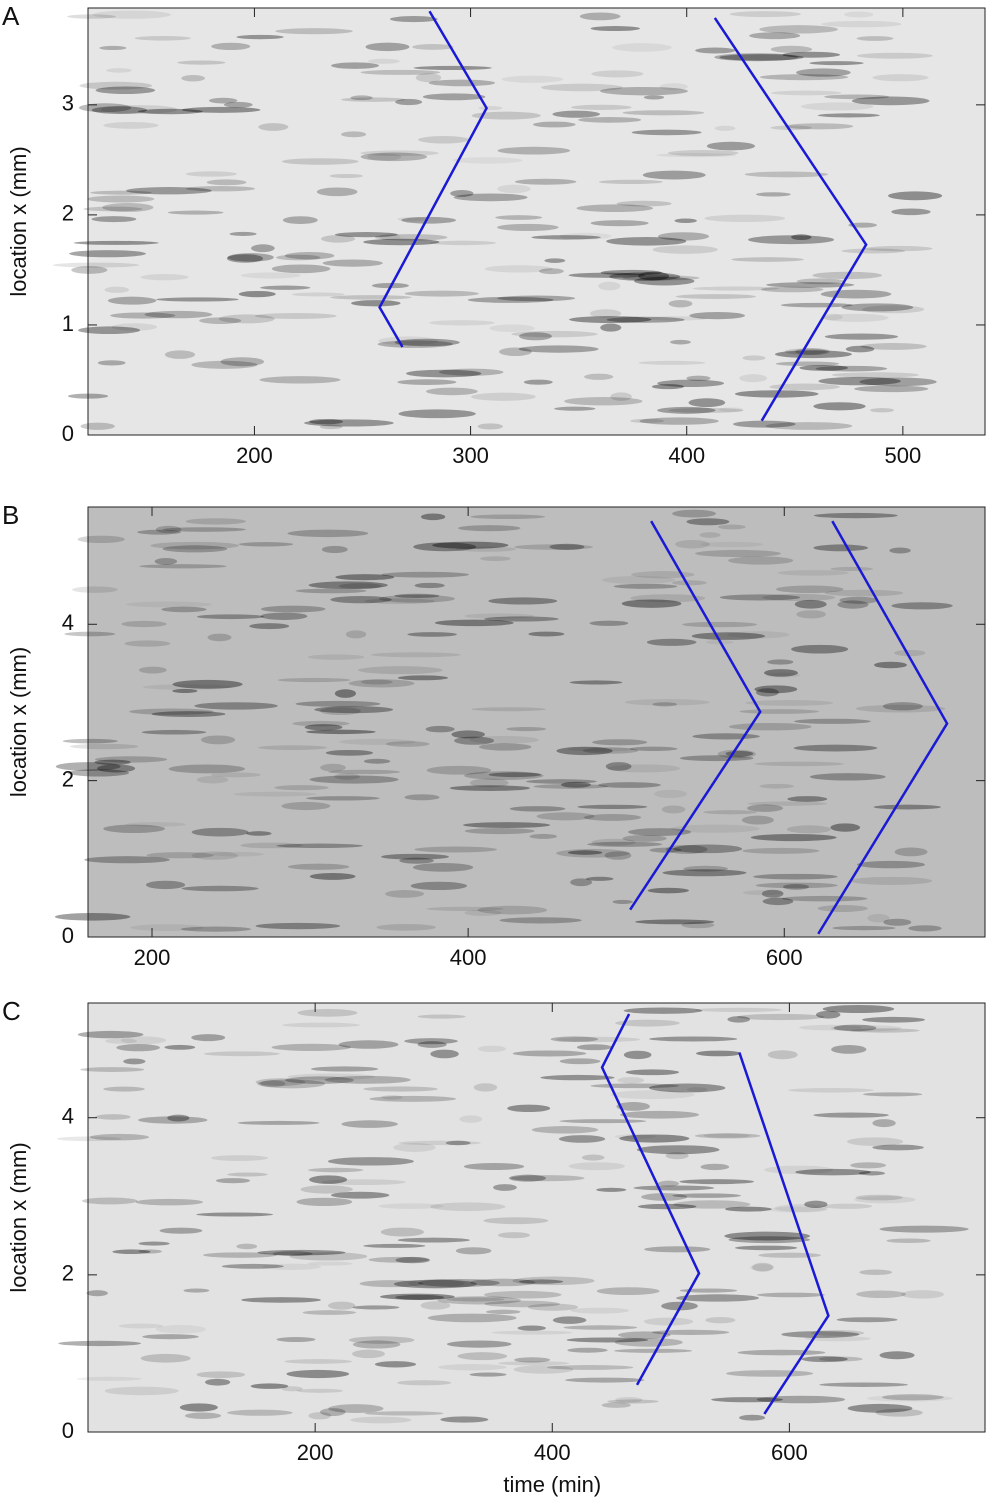 The width and height of the screenshot is (987, 1500). What do you see at coordinates (468, 957) in the screenshot?
I see `x-tick-label: 400` at bounding box center [468, 957].